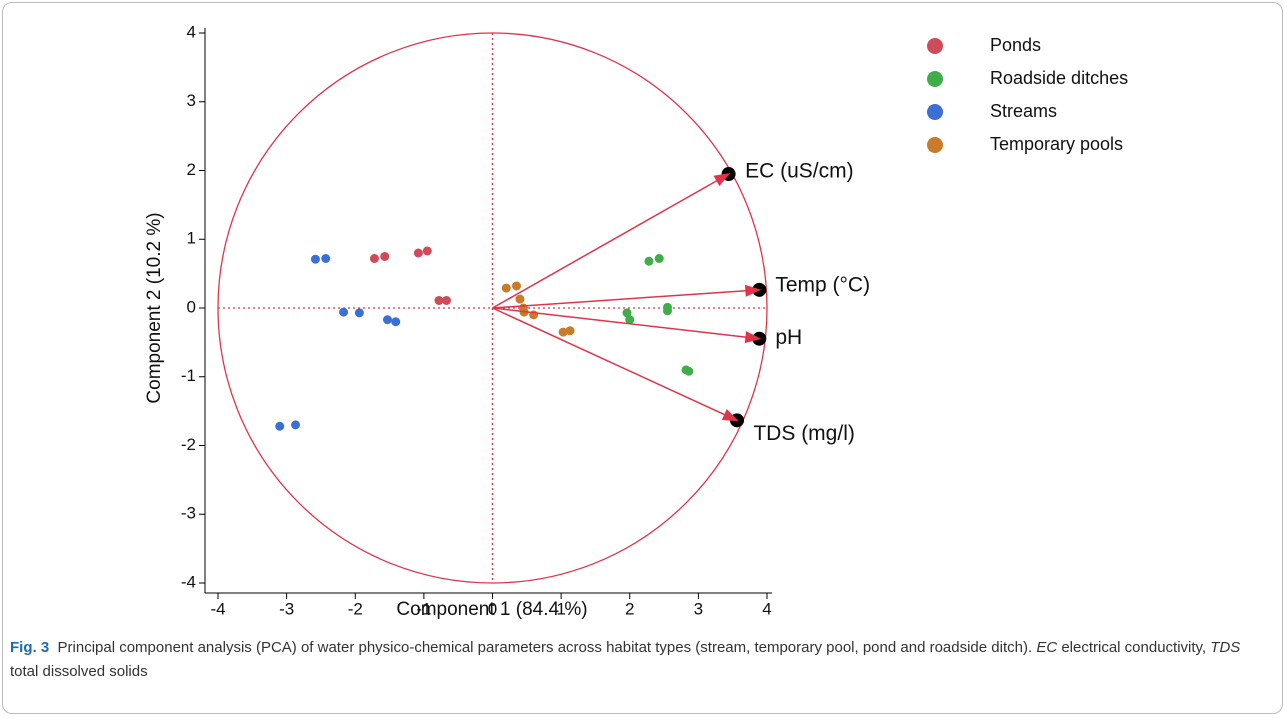 This screenshot has width=1287, height=718. Describe the element at coordinates (30, 647) in the screenshot. I see `caption-label: Fig. 3` at that location.